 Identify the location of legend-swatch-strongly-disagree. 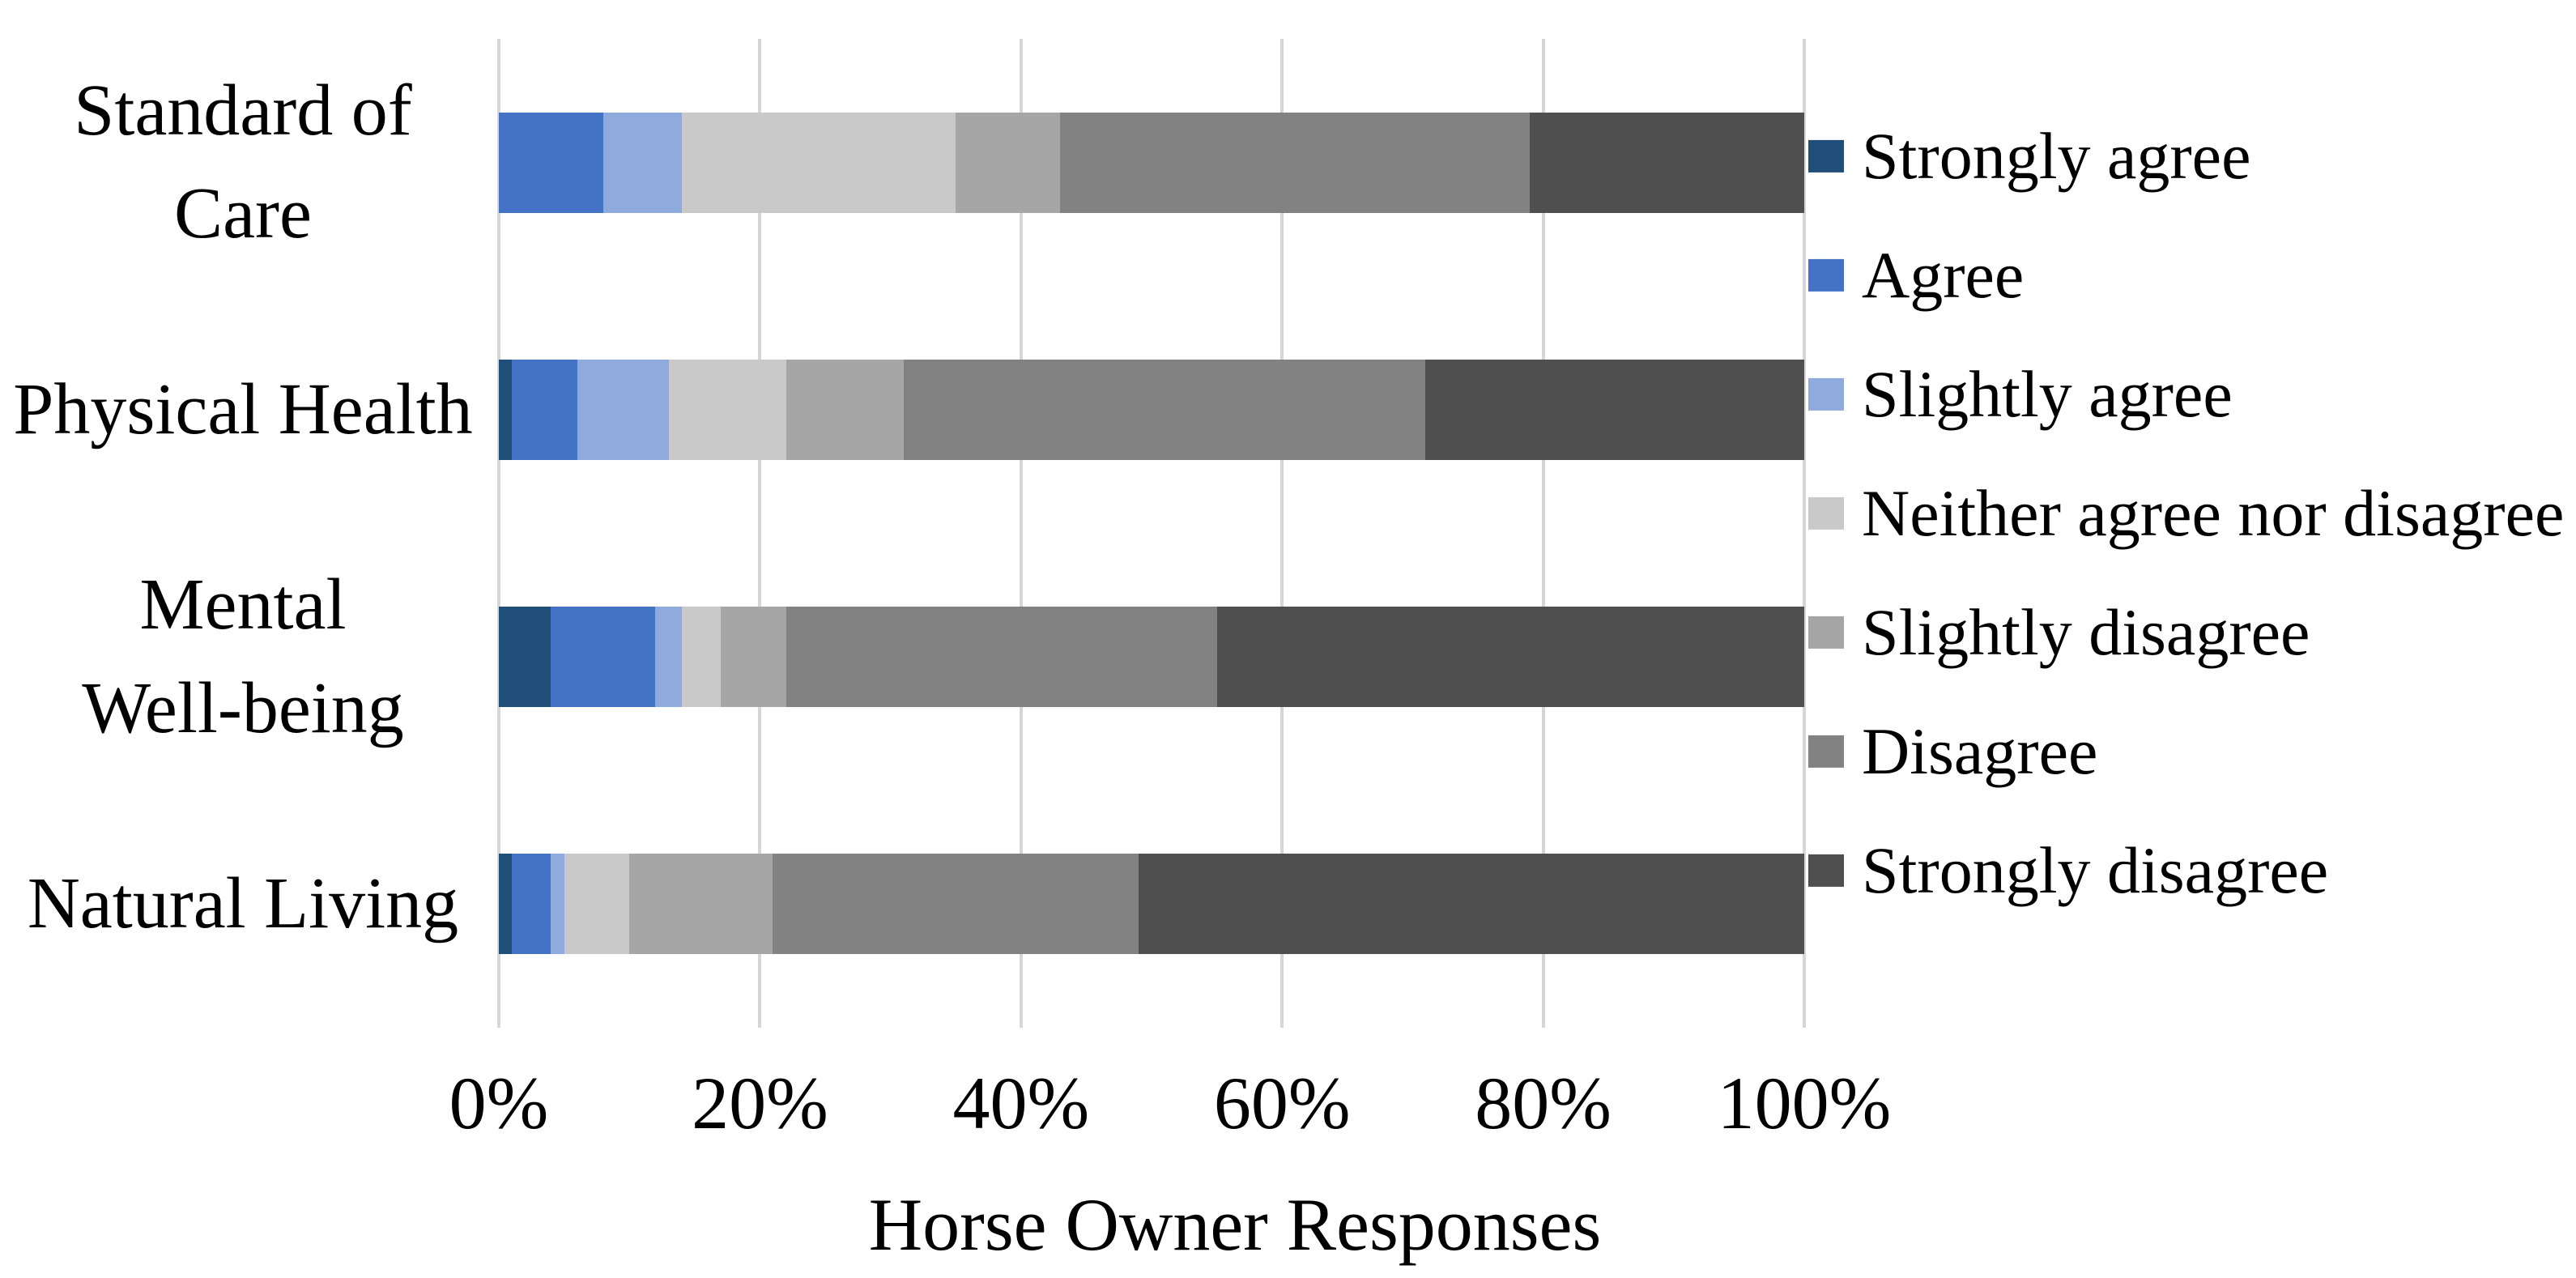
(1826, 870).